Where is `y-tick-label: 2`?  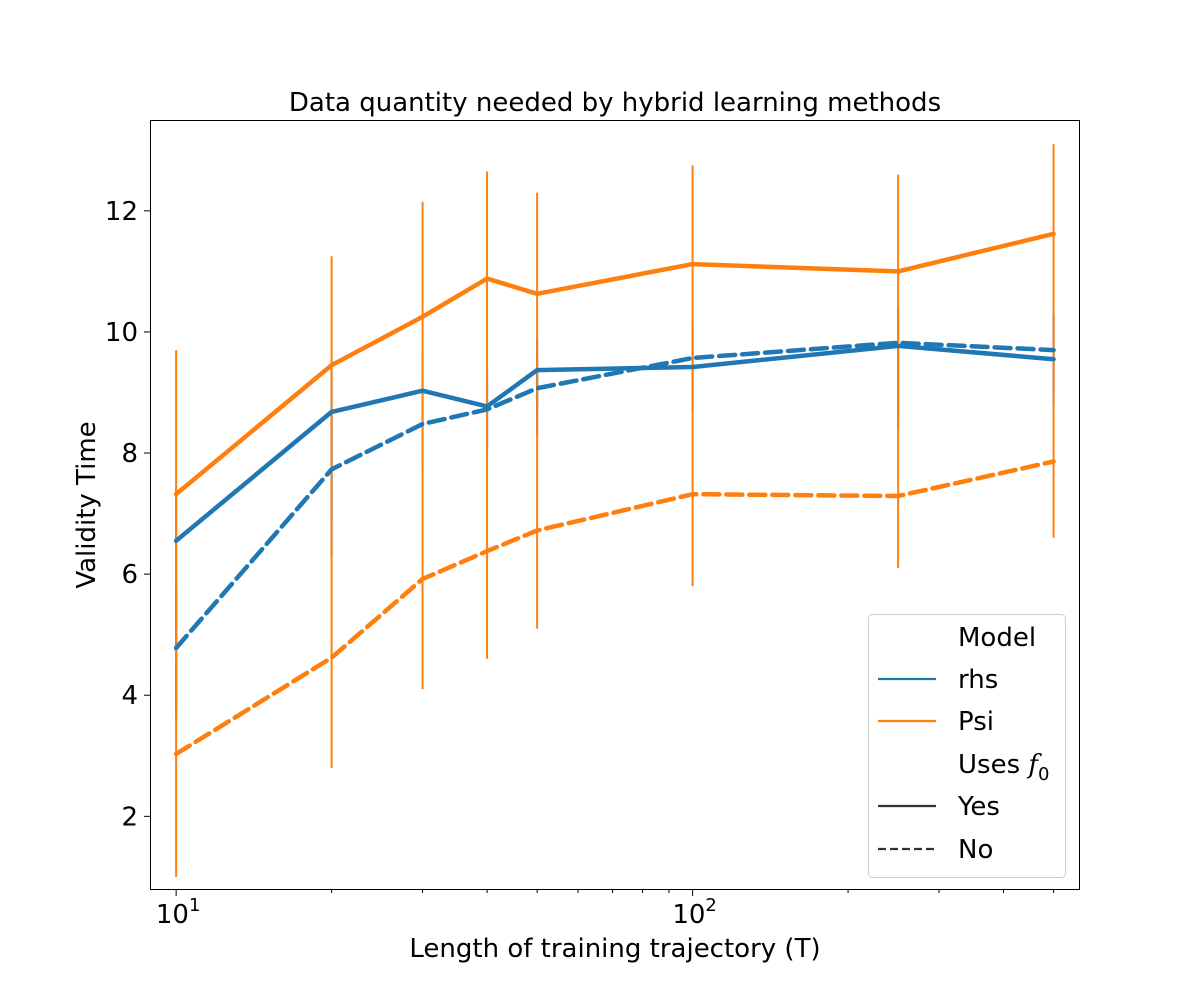 y-tick-label: 2 is located at coordinates (129, 817).